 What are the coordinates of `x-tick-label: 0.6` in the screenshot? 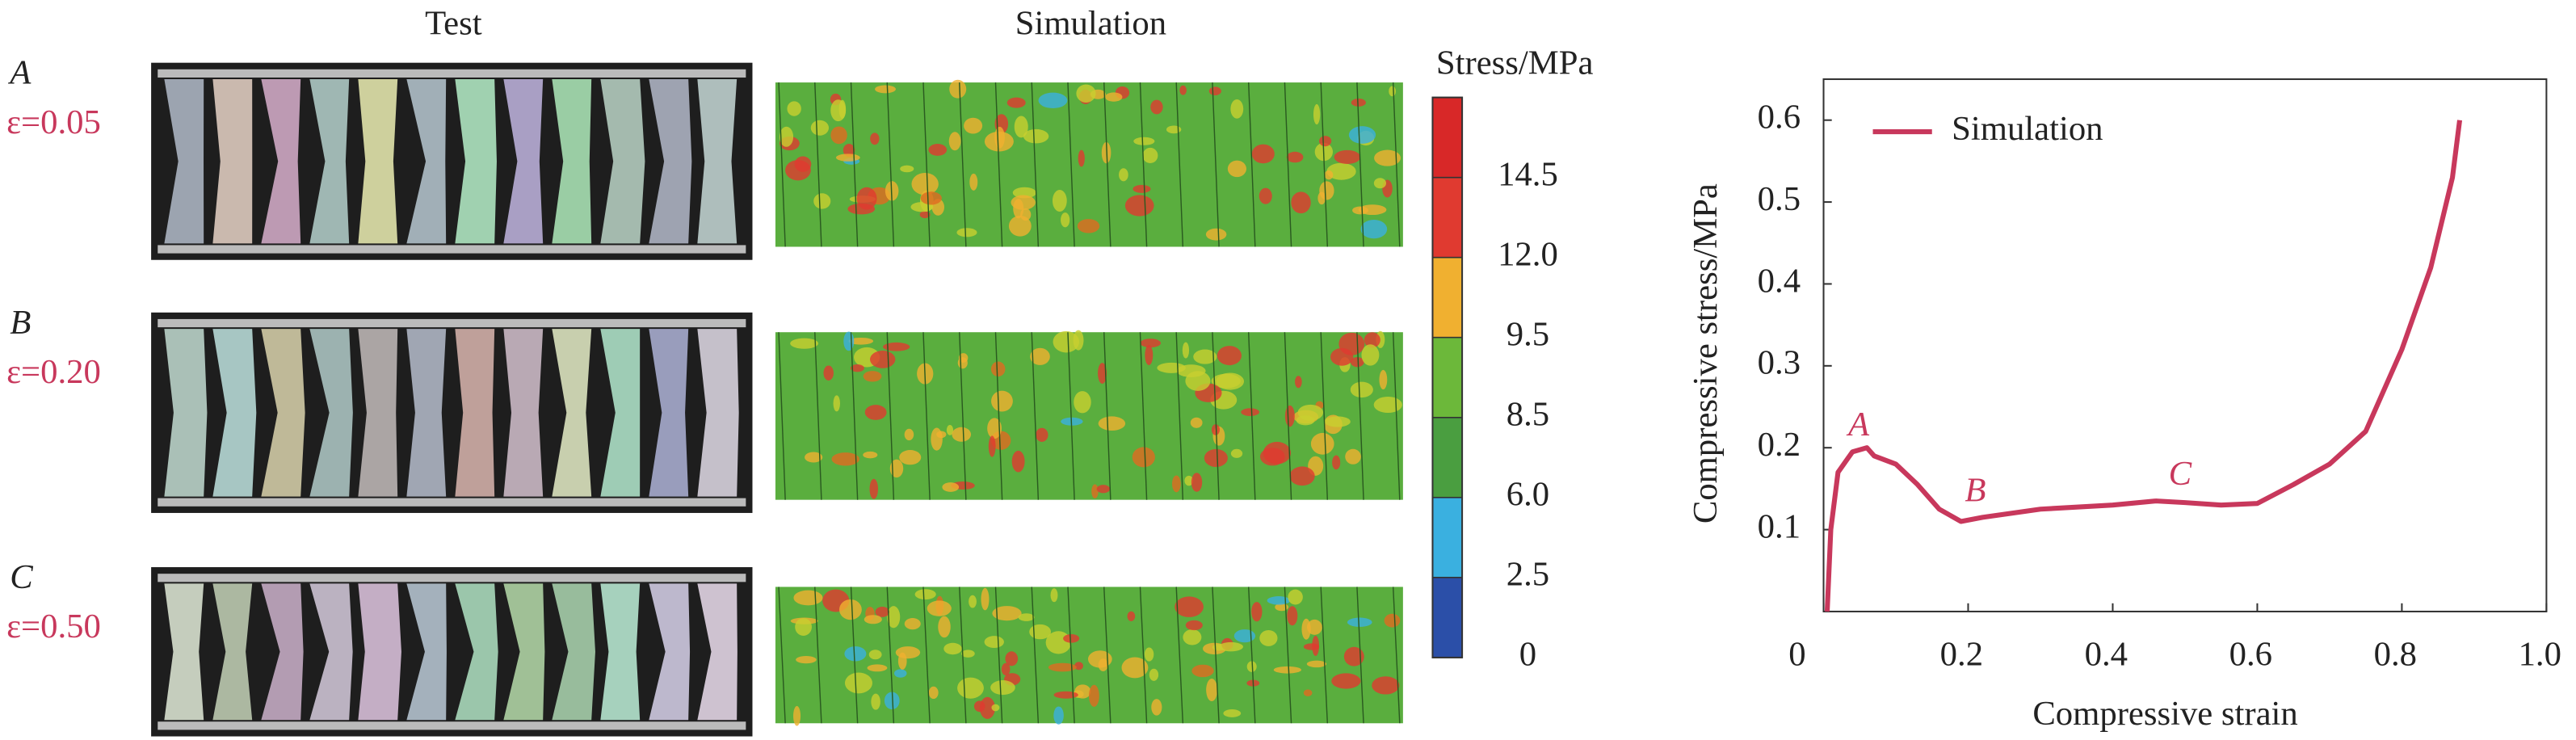 It's located at (2250, 655).